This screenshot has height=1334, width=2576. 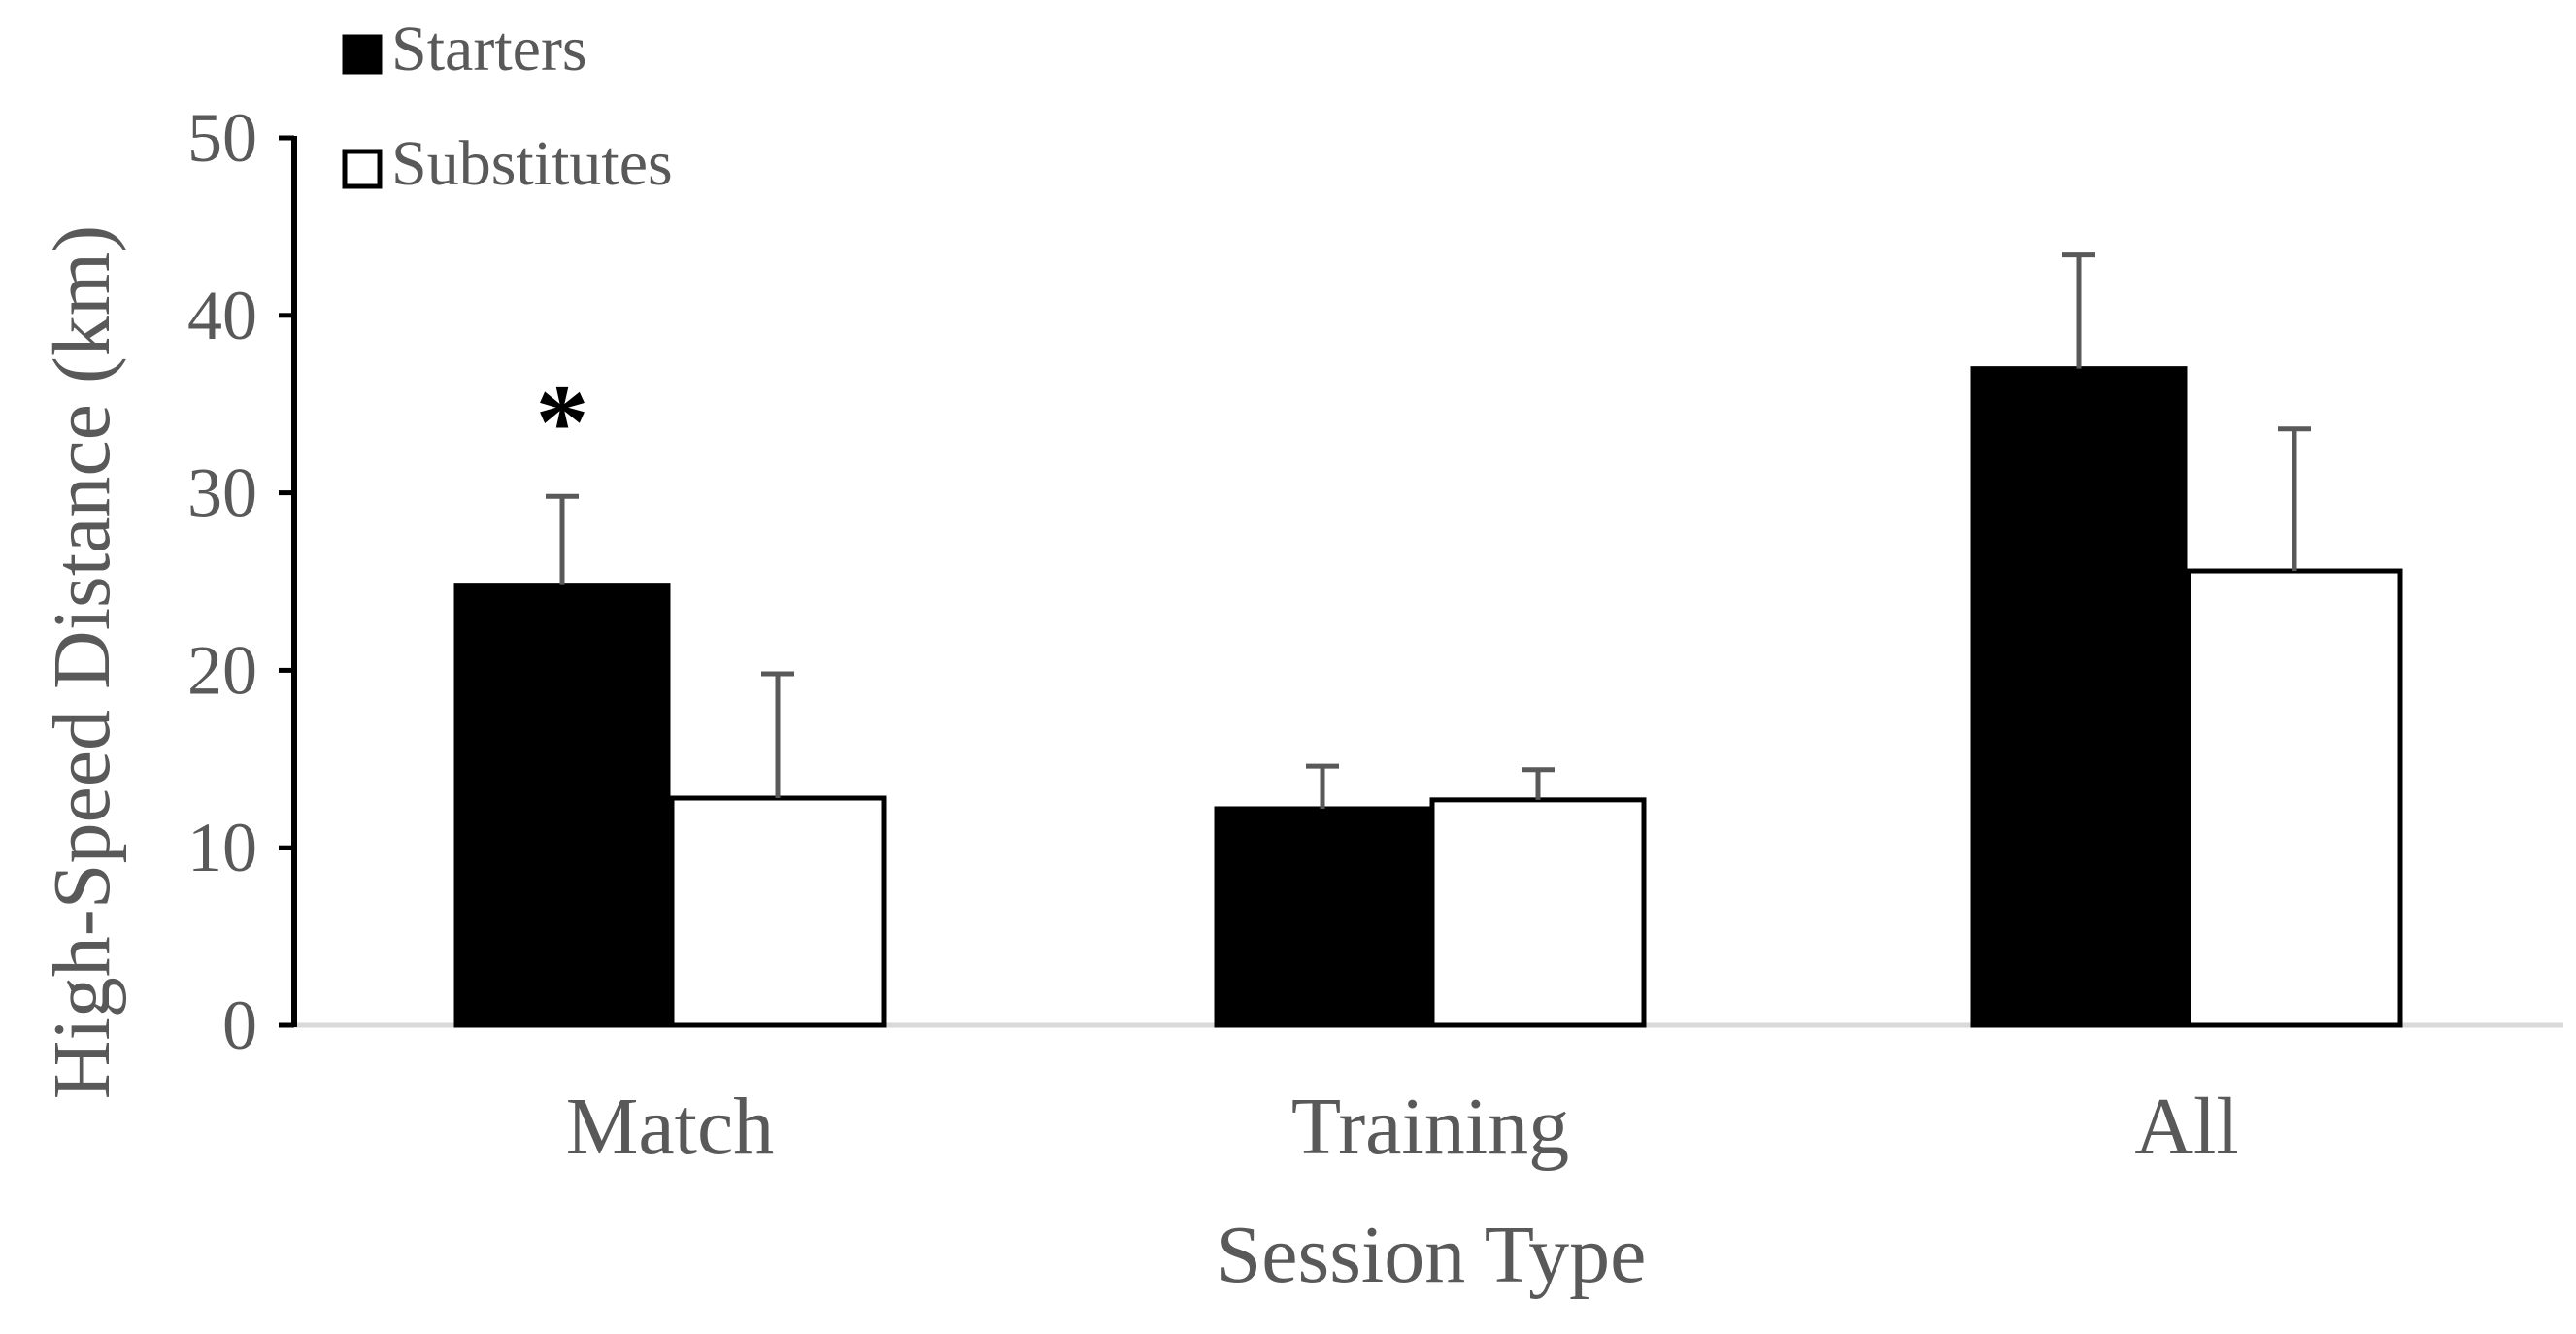 What do you see at coordinates (2186, 1127) in the screenshot?
I see `x-tick-label-all: All` at bounding box center [2186, 1127].